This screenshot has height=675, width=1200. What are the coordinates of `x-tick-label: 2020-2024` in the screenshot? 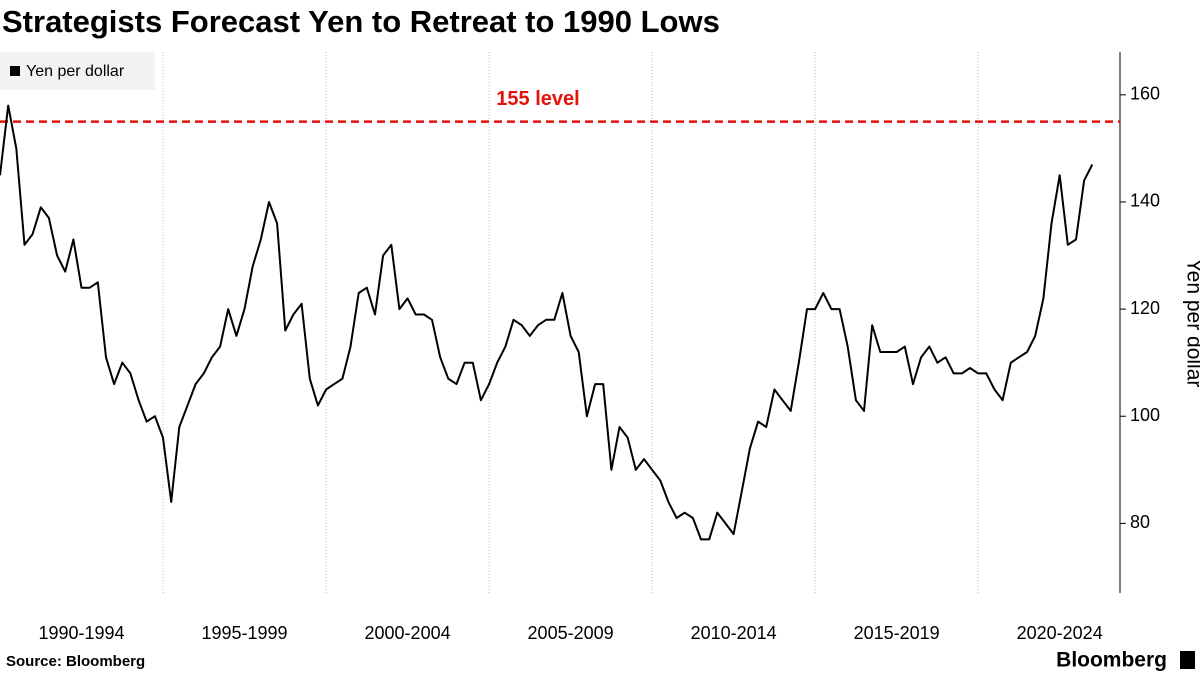 It's located at (1060, 633).